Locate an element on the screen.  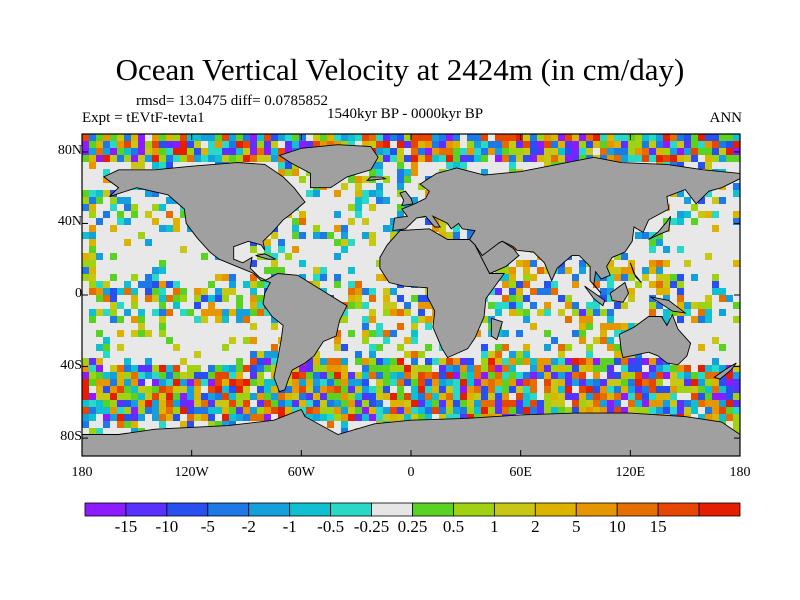
colorbar-swatch is located at coordinates (433, 509).